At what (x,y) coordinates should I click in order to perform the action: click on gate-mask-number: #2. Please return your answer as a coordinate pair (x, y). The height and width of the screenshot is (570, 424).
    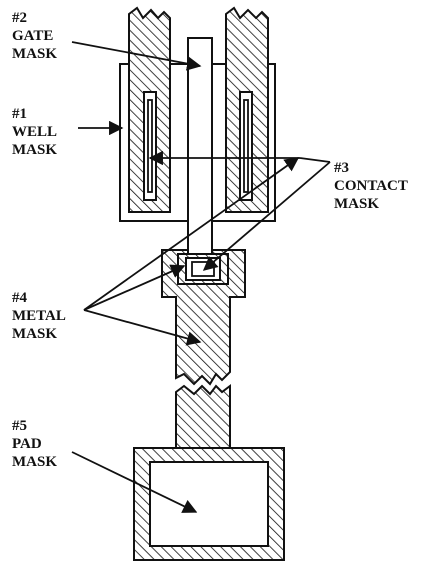
    Looking at the image, I should click on (19, 18).